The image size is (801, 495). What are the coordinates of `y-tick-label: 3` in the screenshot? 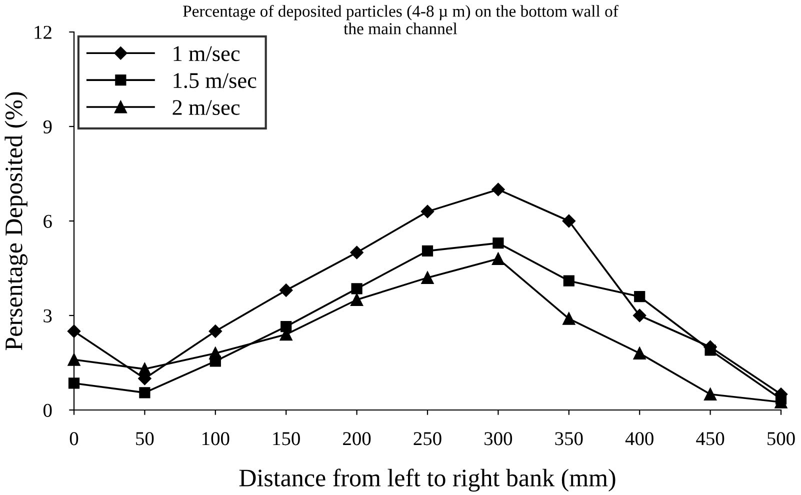 It's located at (48, 315).